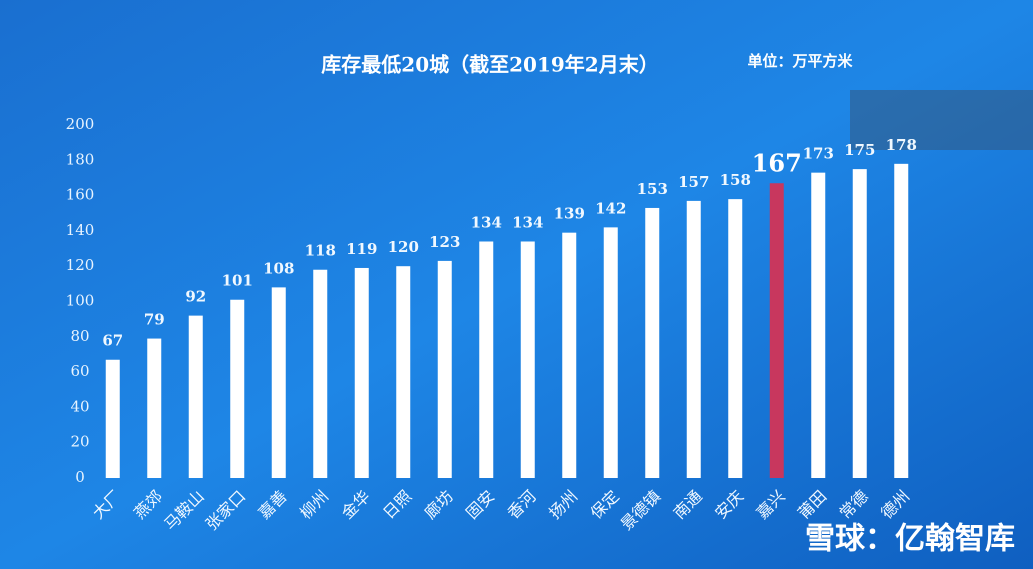 The height and width of the screenshot is (569, 1033). I want to click on y-tick-label: 100, so click(80, 301).